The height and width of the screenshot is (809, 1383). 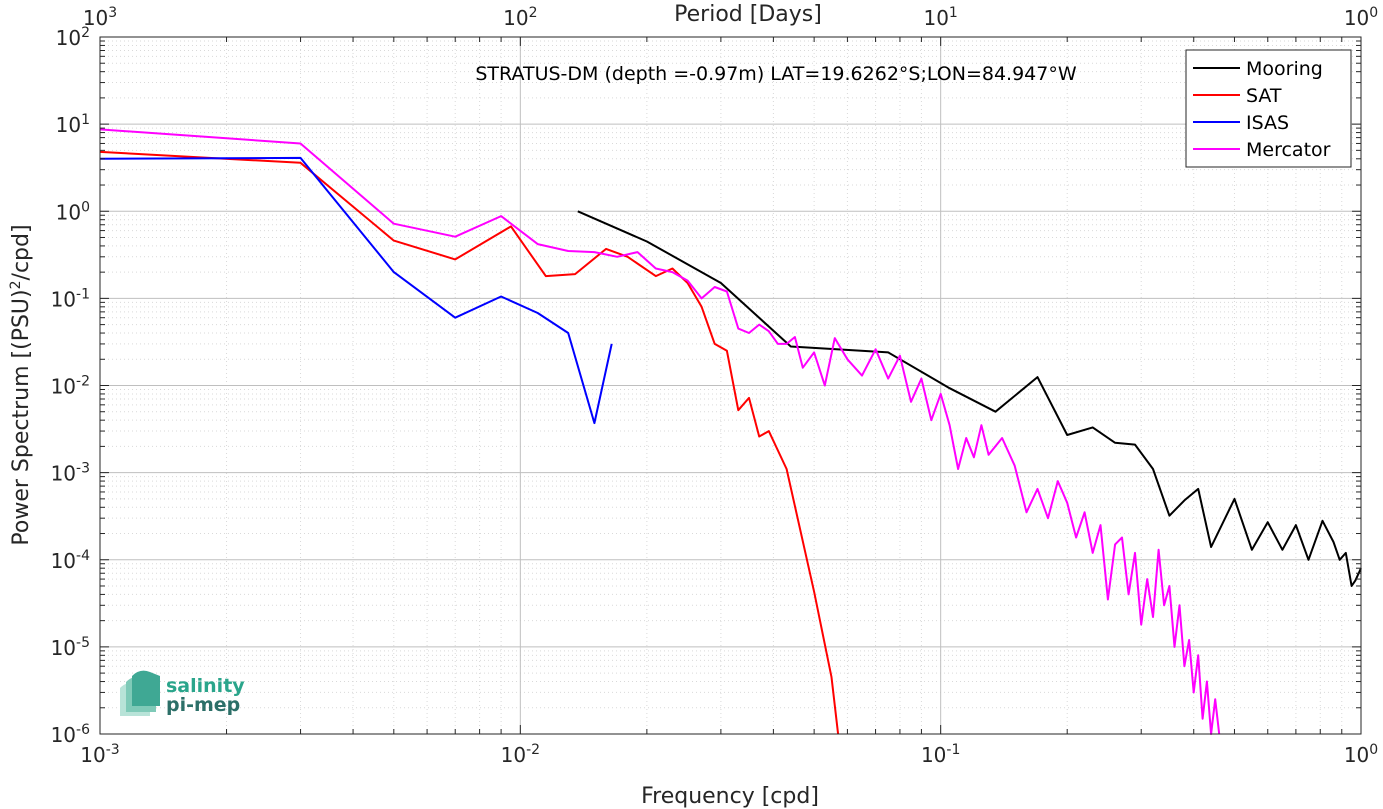 What do you see at coordinates (203, 705) in the screenshot?
I see `logo-line2: pi-mep` at bounding box center [203, 705].